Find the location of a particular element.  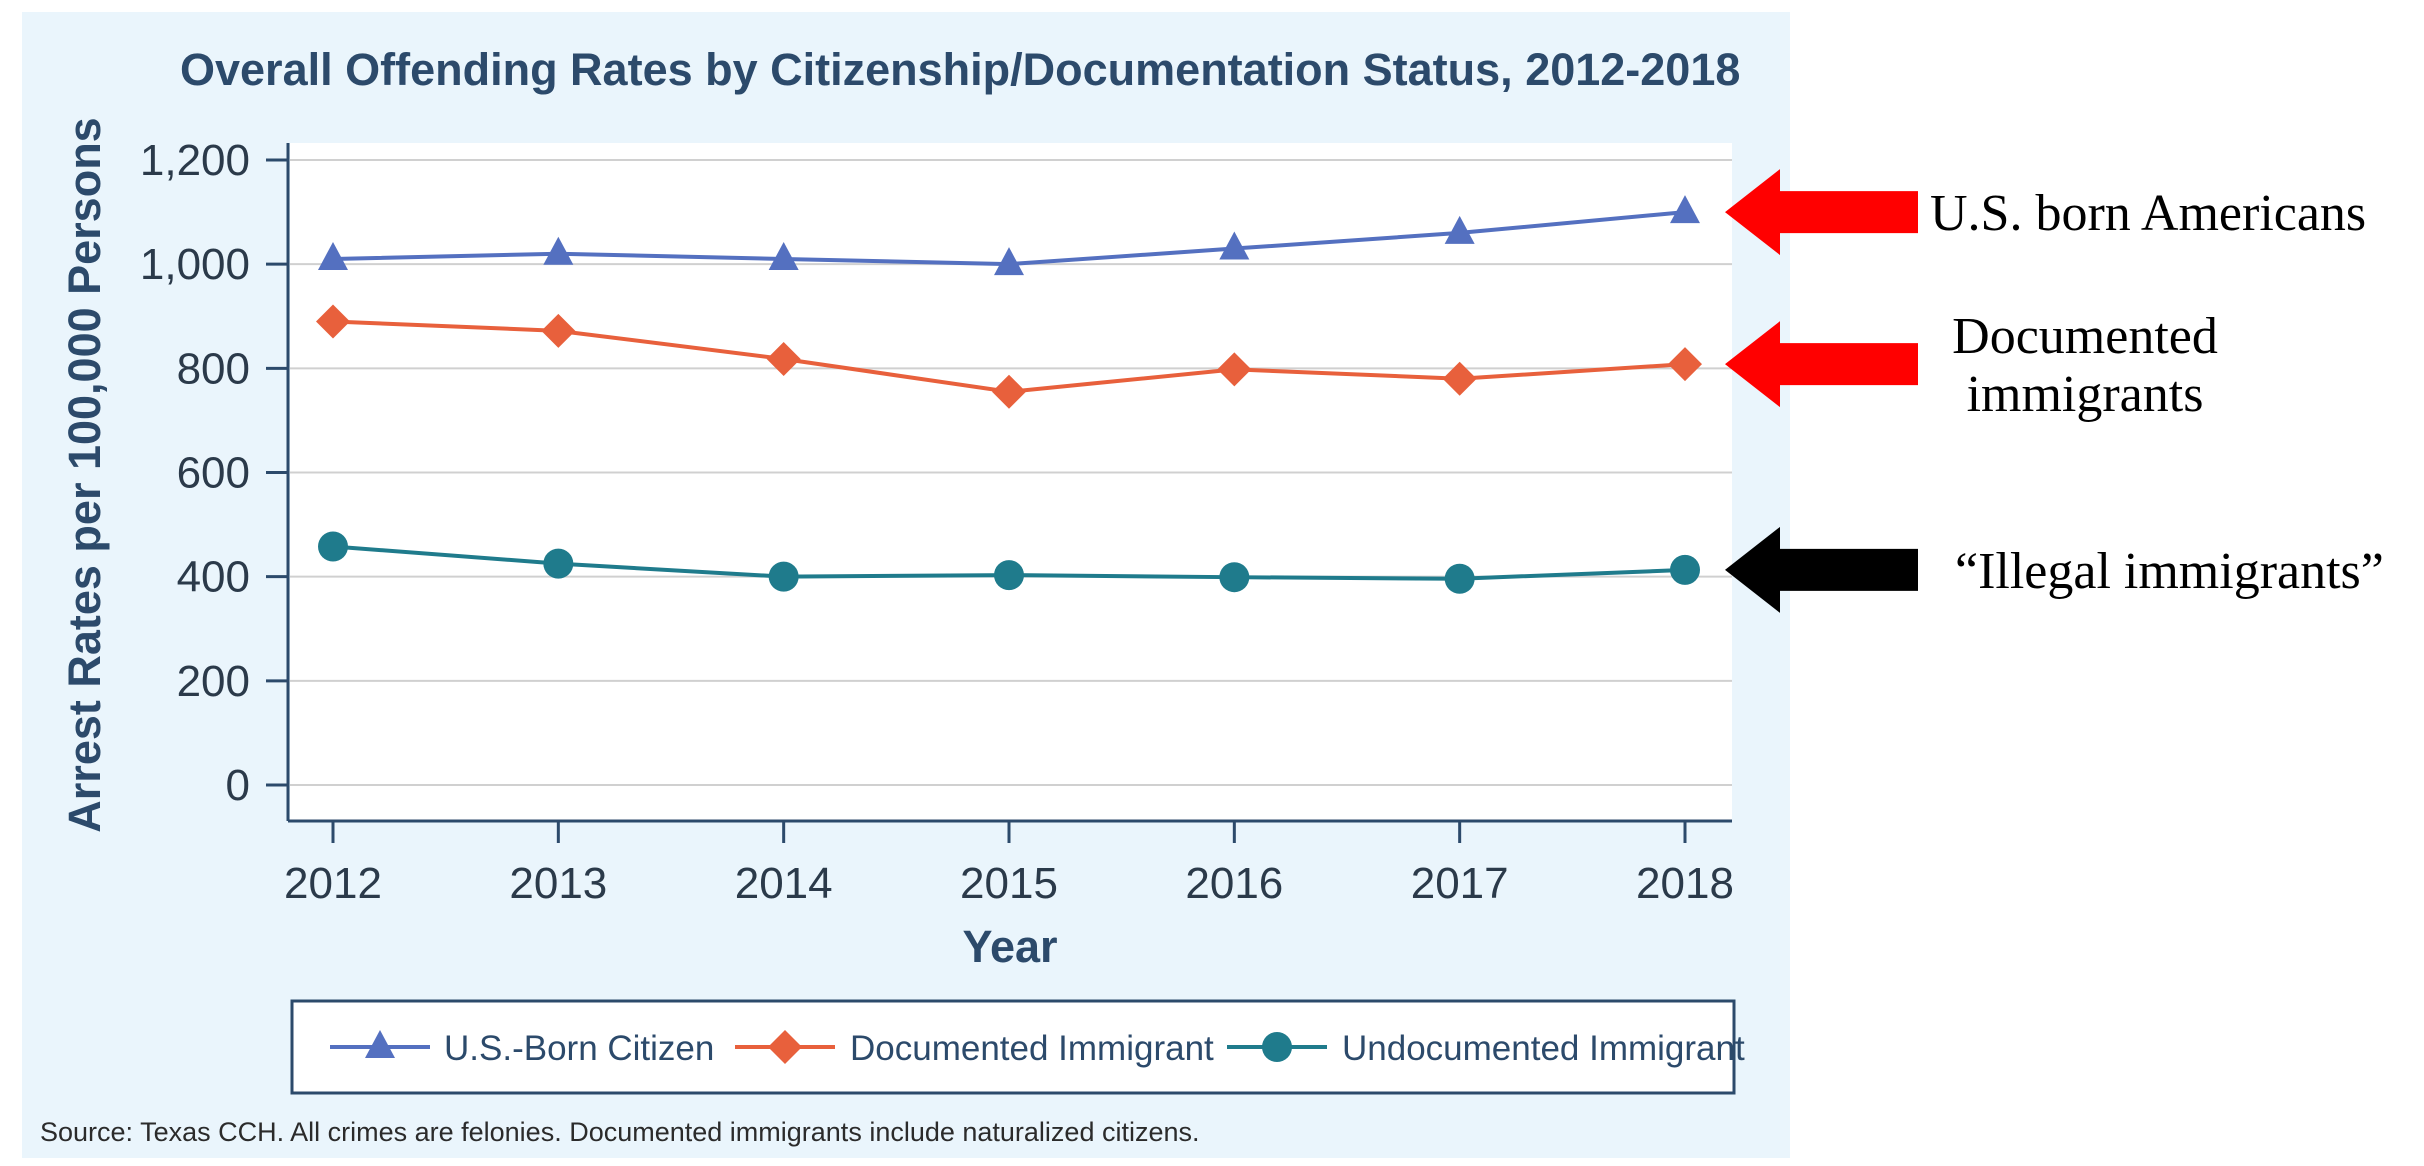

legend-box is located at coordinates (1013, 1047).